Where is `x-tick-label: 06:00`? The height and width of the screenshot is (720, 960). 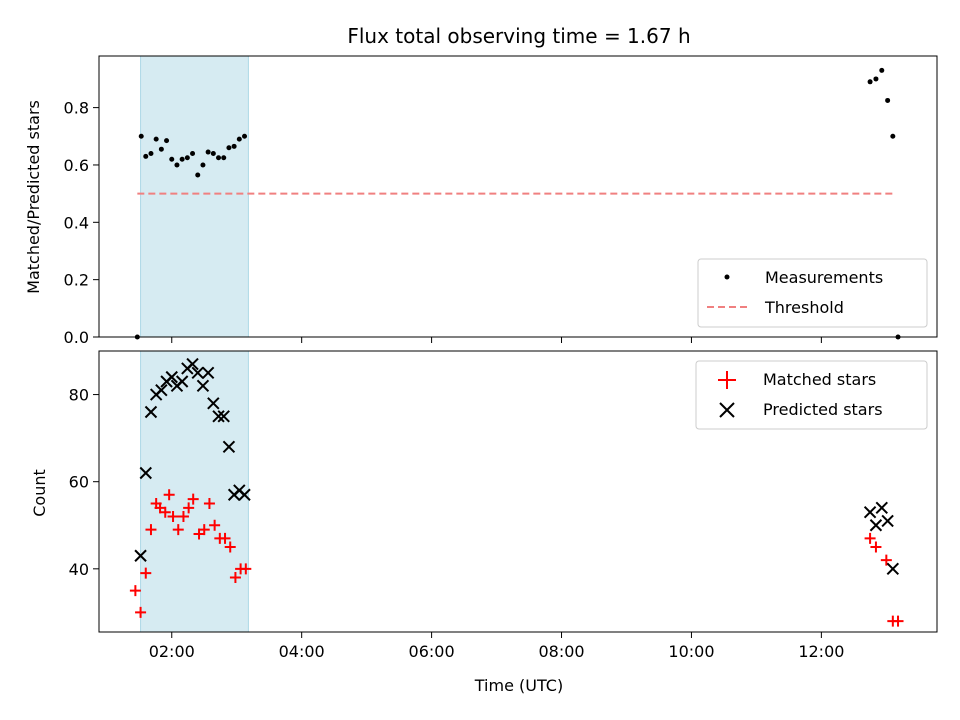 x-tick-label: 06:00 is located at coordinates (432, 651).